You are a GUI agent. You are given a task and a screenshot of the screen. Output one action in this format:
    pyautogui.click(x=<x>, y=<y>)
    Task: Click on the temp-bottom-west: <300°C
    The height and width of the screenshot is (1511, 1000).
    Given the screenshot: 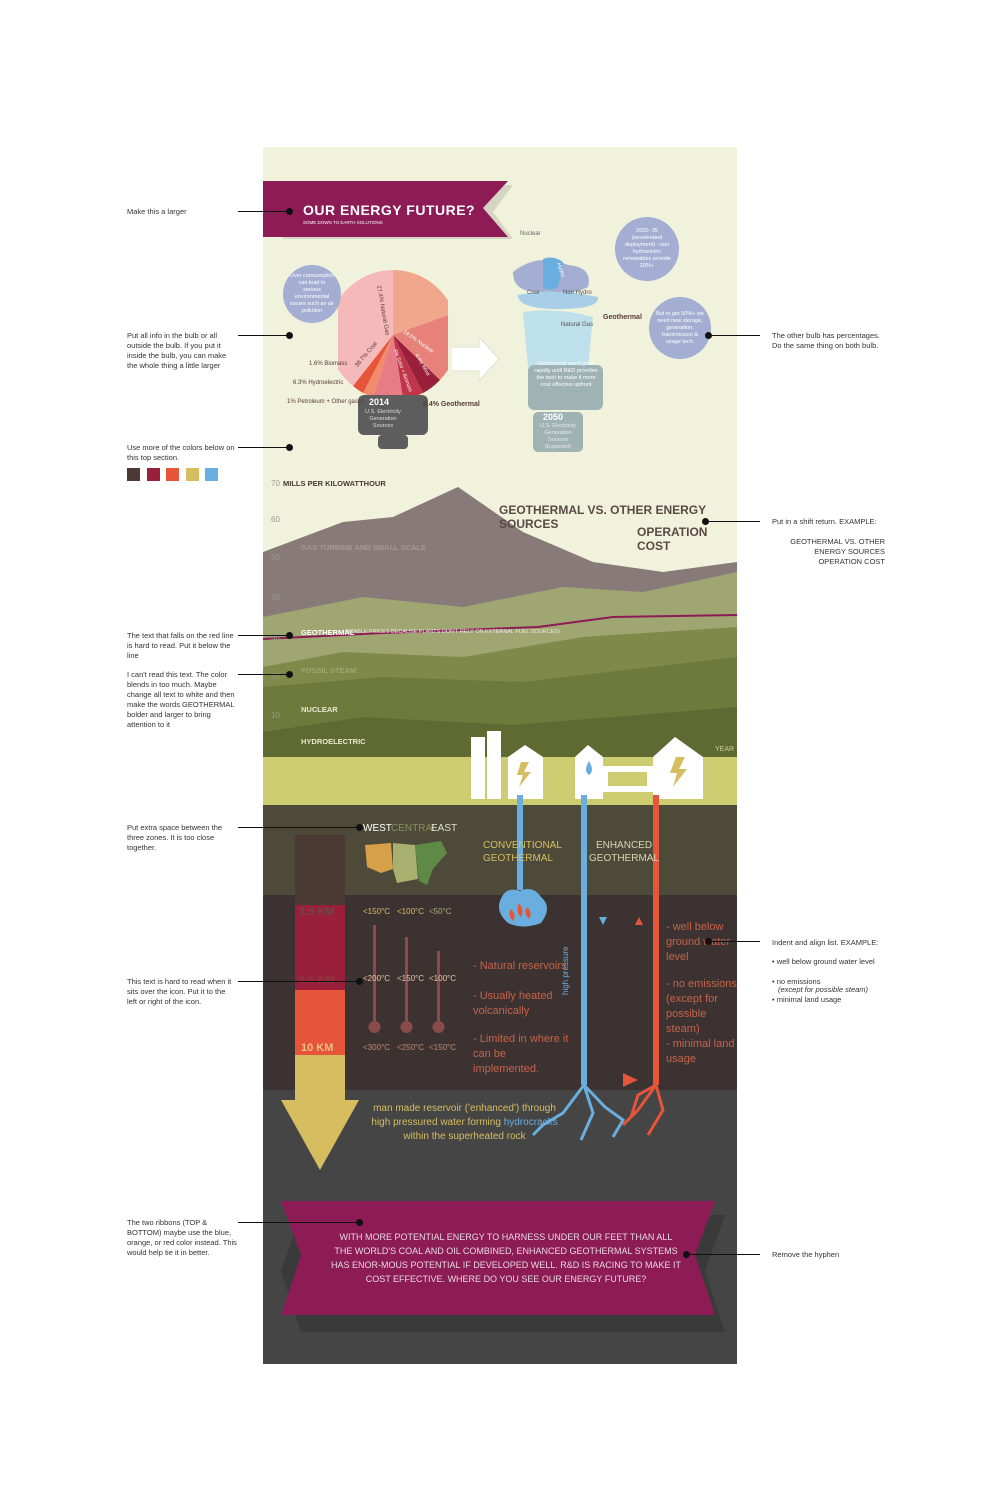 What is the action you would take?
    pyautogui.click(x=376, y=1047)
    